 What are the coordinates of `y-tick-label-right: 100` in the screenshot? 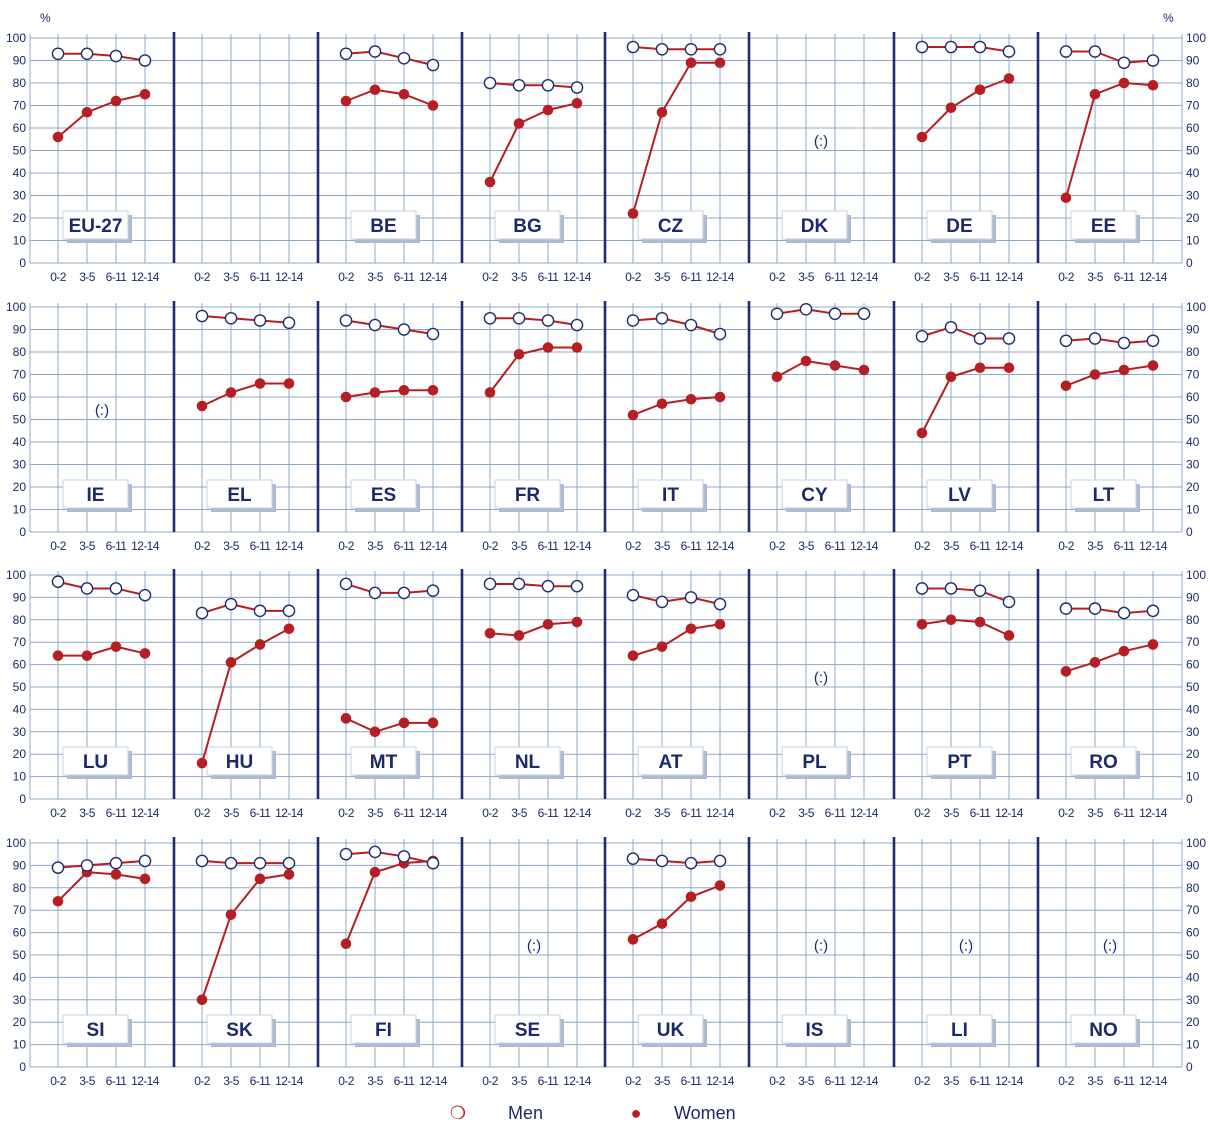 It's located at (1196, 307).